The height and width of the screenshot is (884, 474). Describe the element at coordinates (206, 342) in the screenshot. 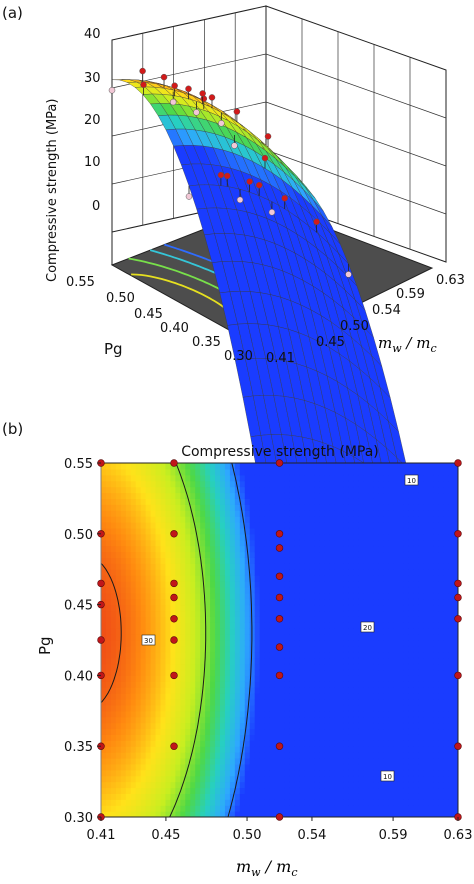

I see `pg-tick-label: 0.35` at that location.